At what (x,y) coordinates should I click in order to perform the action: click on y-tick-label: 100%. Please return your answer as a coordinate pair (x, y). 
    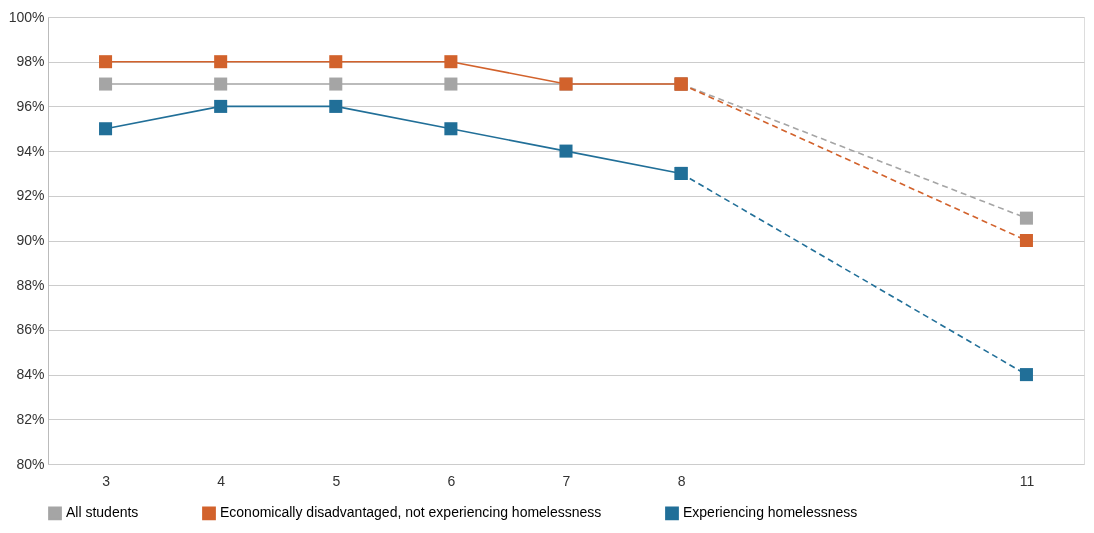
    Looking at the image, I should click on (26, 16).